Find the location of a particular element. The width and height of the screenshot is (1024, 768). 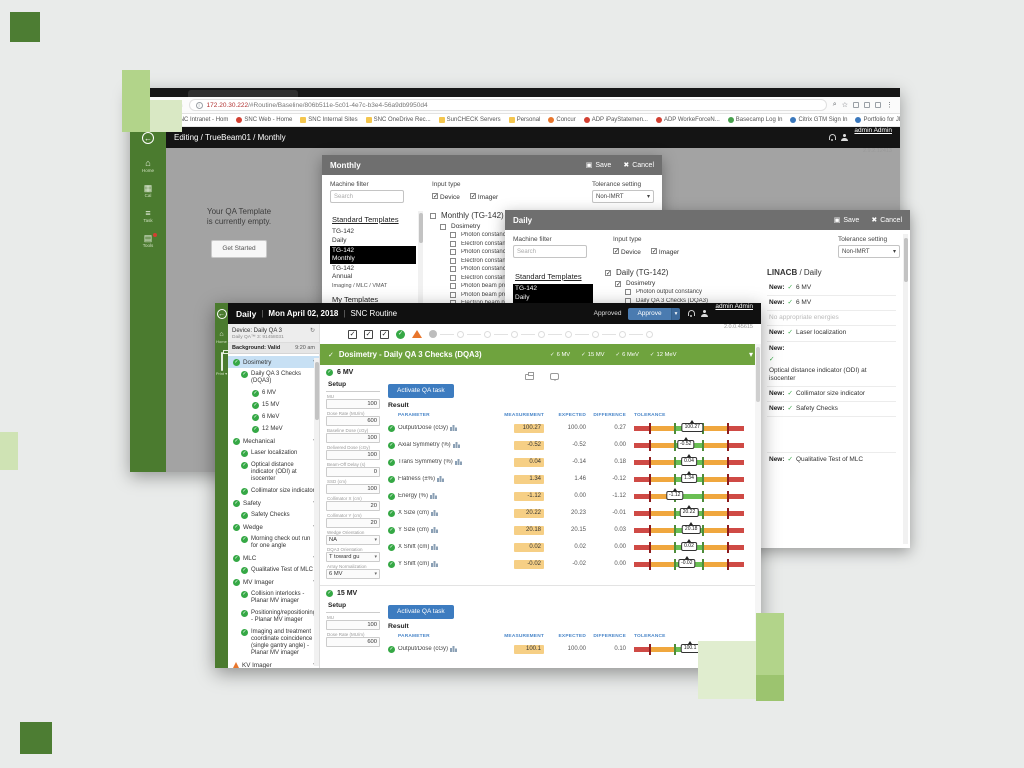

tree-item: Electron constancy is located at coordinates (549, 277).